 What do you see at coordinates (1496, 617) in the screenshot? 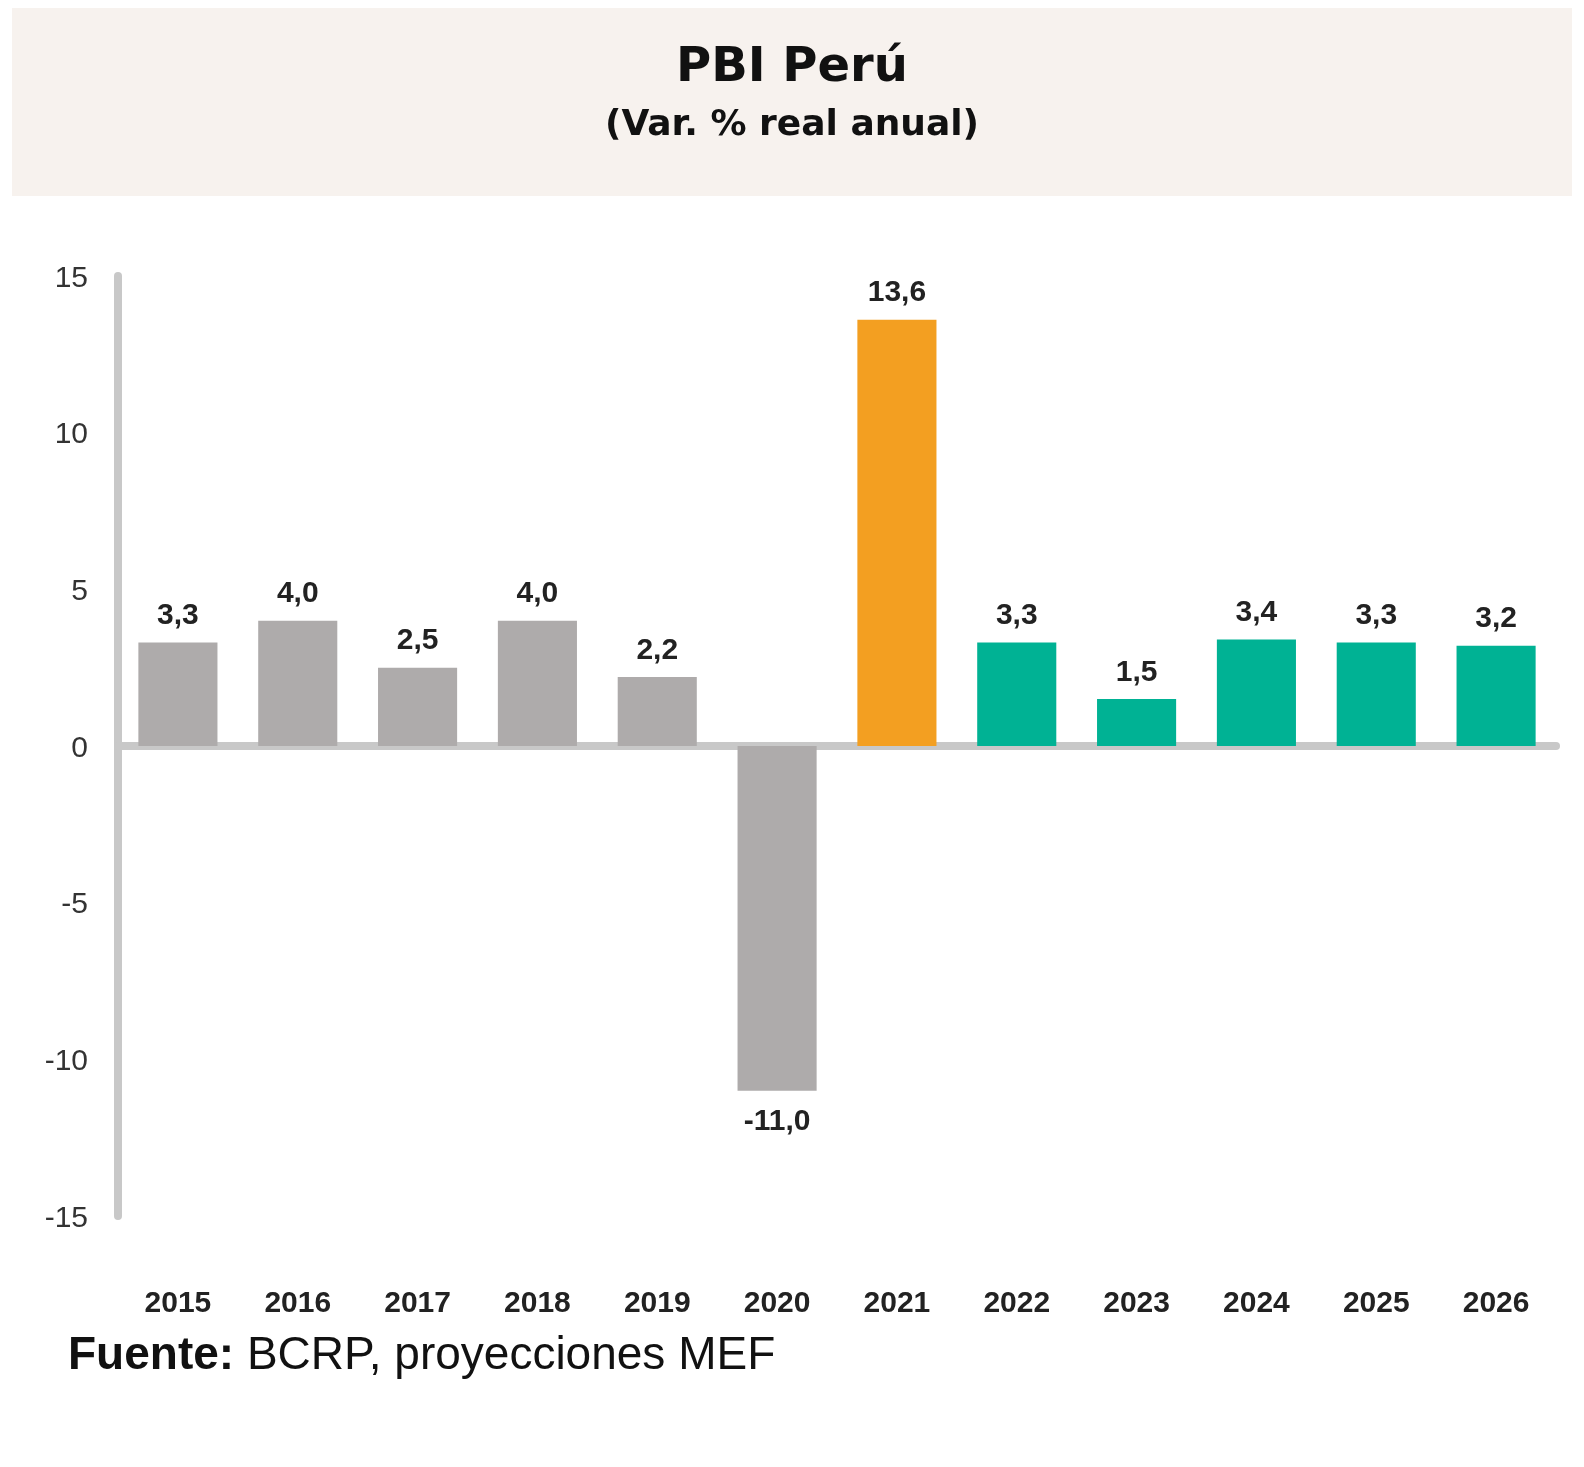
I see `data-label: 3,2` at bounding box center [1496, 617].